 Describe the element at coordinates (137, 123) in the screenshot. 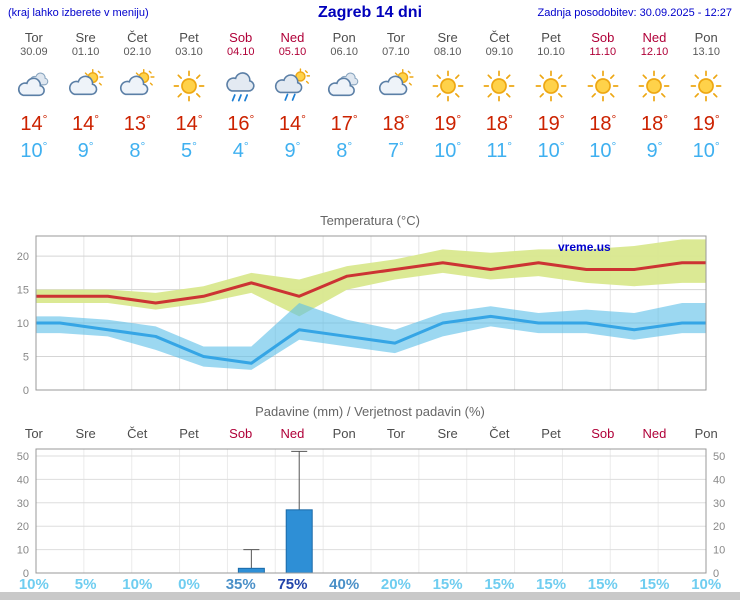

I see `tmax-value: 13°` at that location.